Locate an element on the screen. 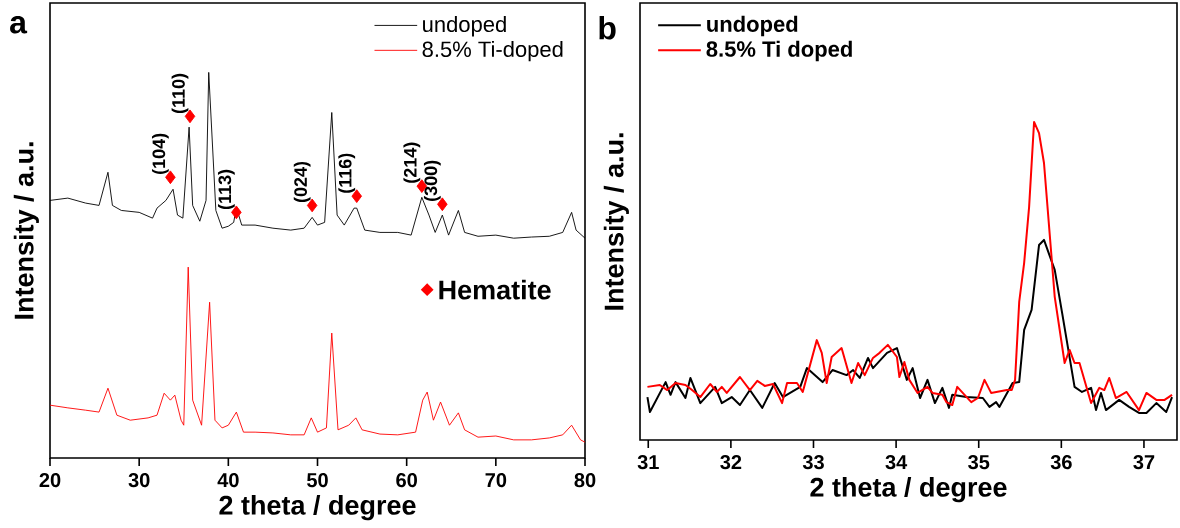 The image size is (1180, 528). chart-title: a is located at coordinates (19, 25).